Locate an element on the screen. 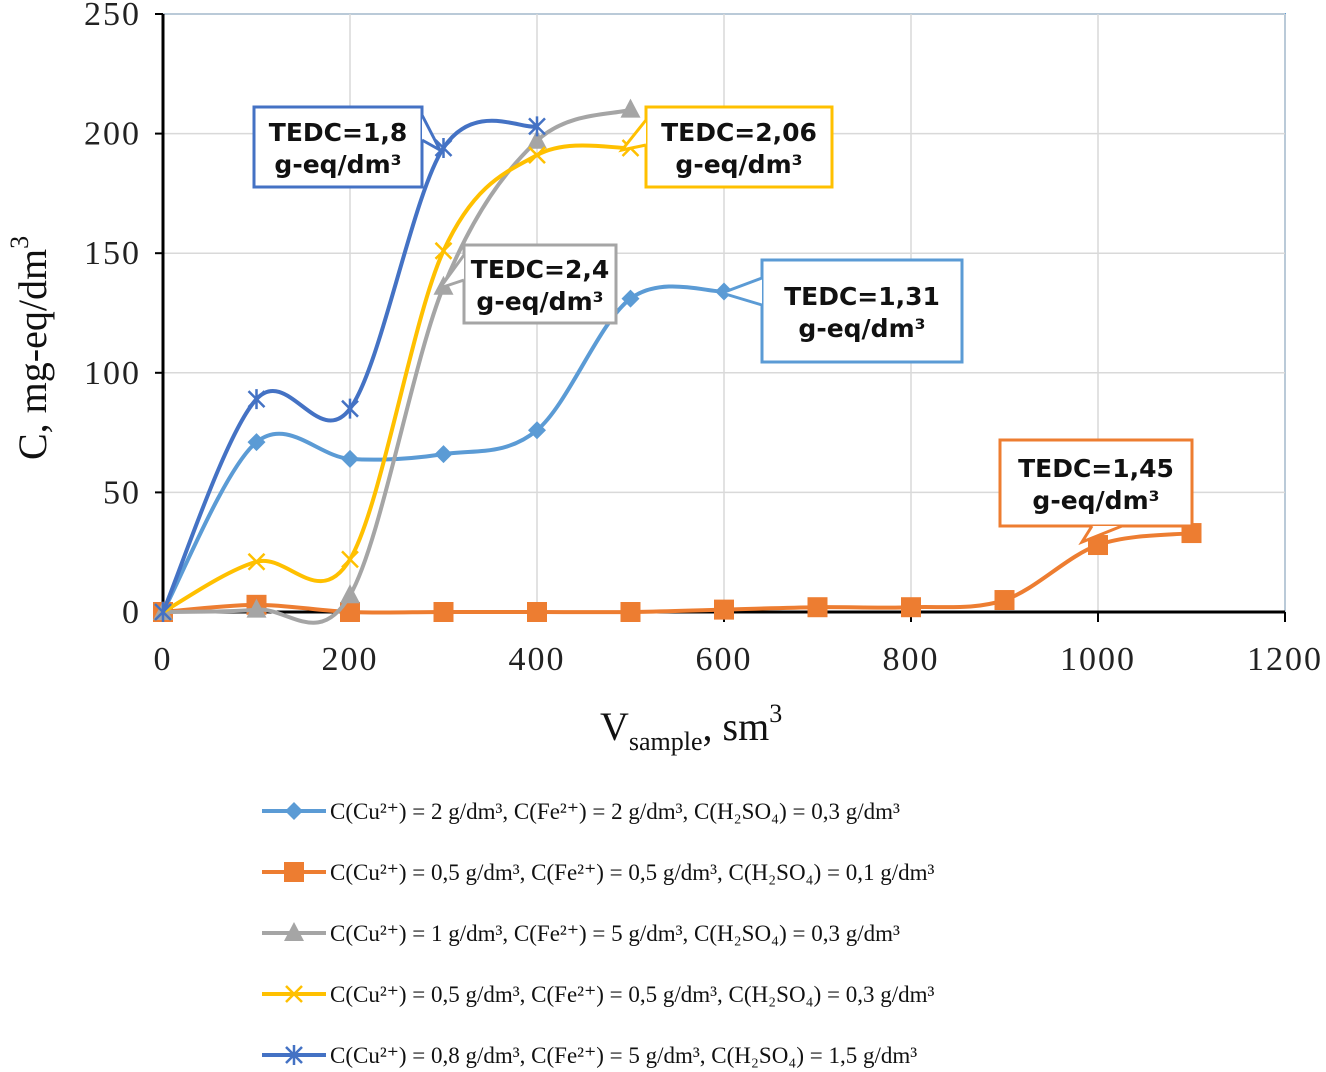 Image resolution: width=1326 pixels, height=1072 pixels. y-axis-title: C, mg-eq/dm3 is located at coordinates (30, 348).